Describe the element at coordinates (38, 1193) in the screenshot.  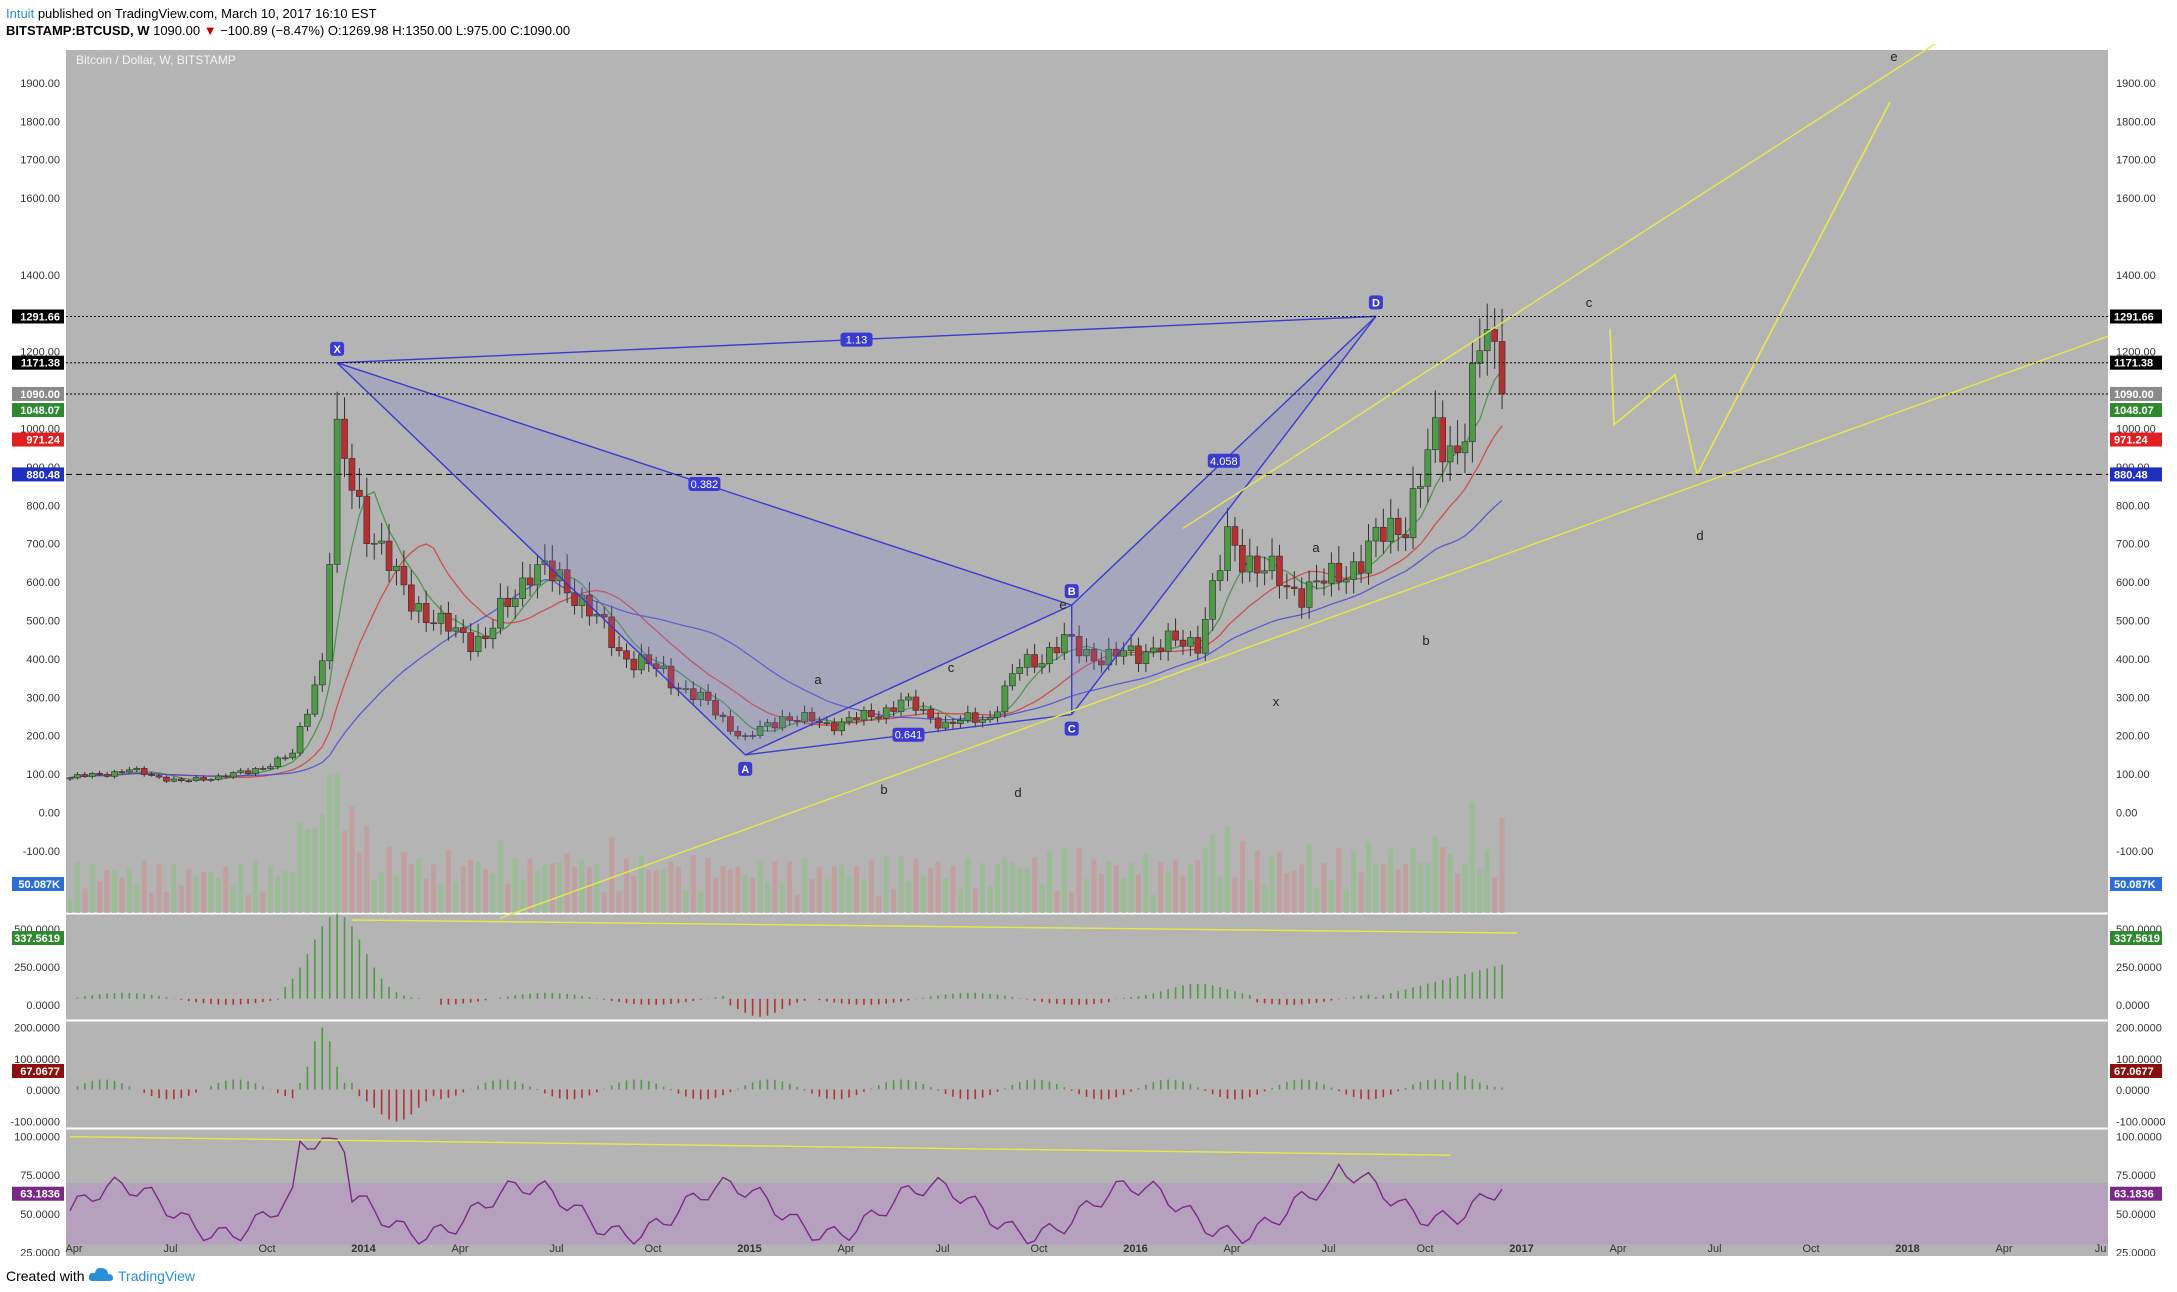
I see `rsi-tag-left-bg` at that location.